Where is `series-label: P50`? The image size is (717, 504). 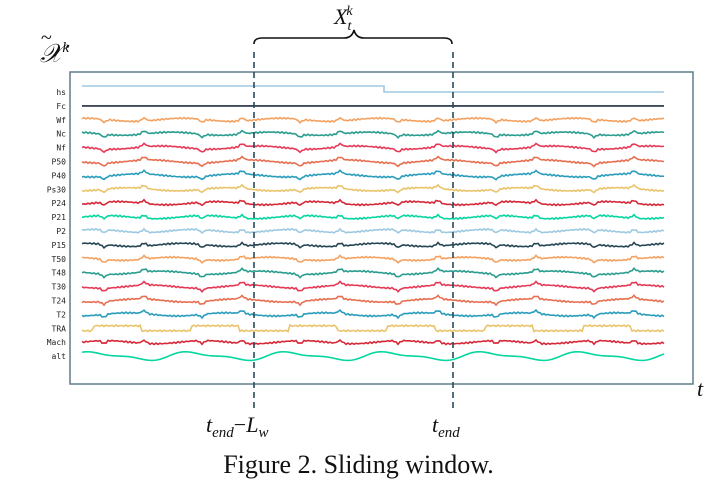 series-label: P50 is located at coordinates (59, 162).